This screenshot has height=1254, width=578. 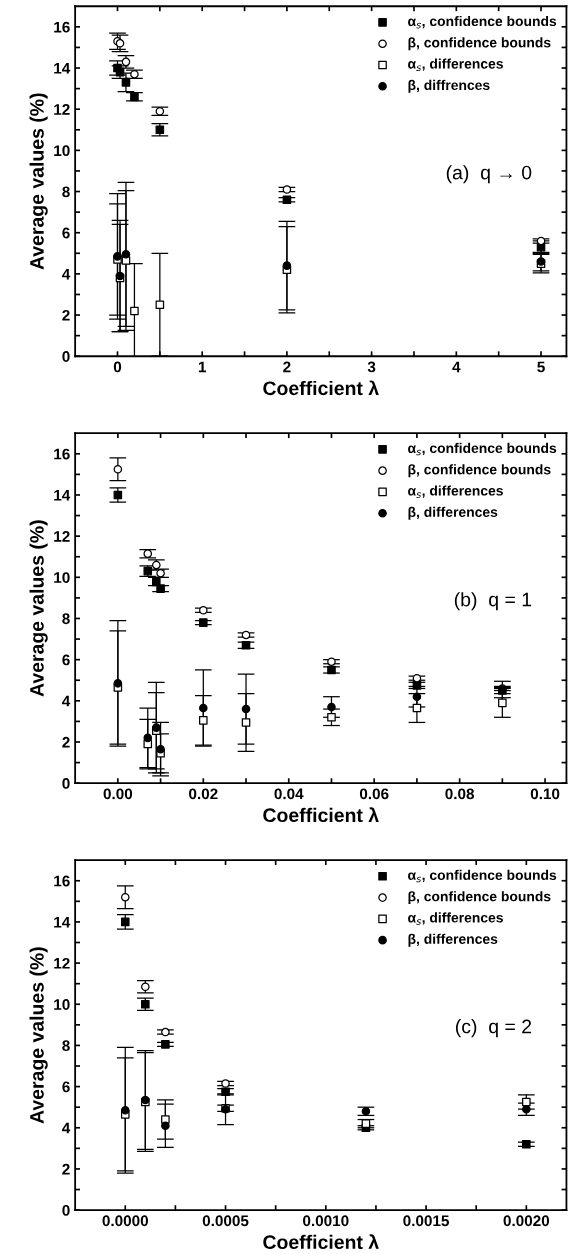 I want to click on x-tick-label: 0.0005, so click(x=225, y=1221).